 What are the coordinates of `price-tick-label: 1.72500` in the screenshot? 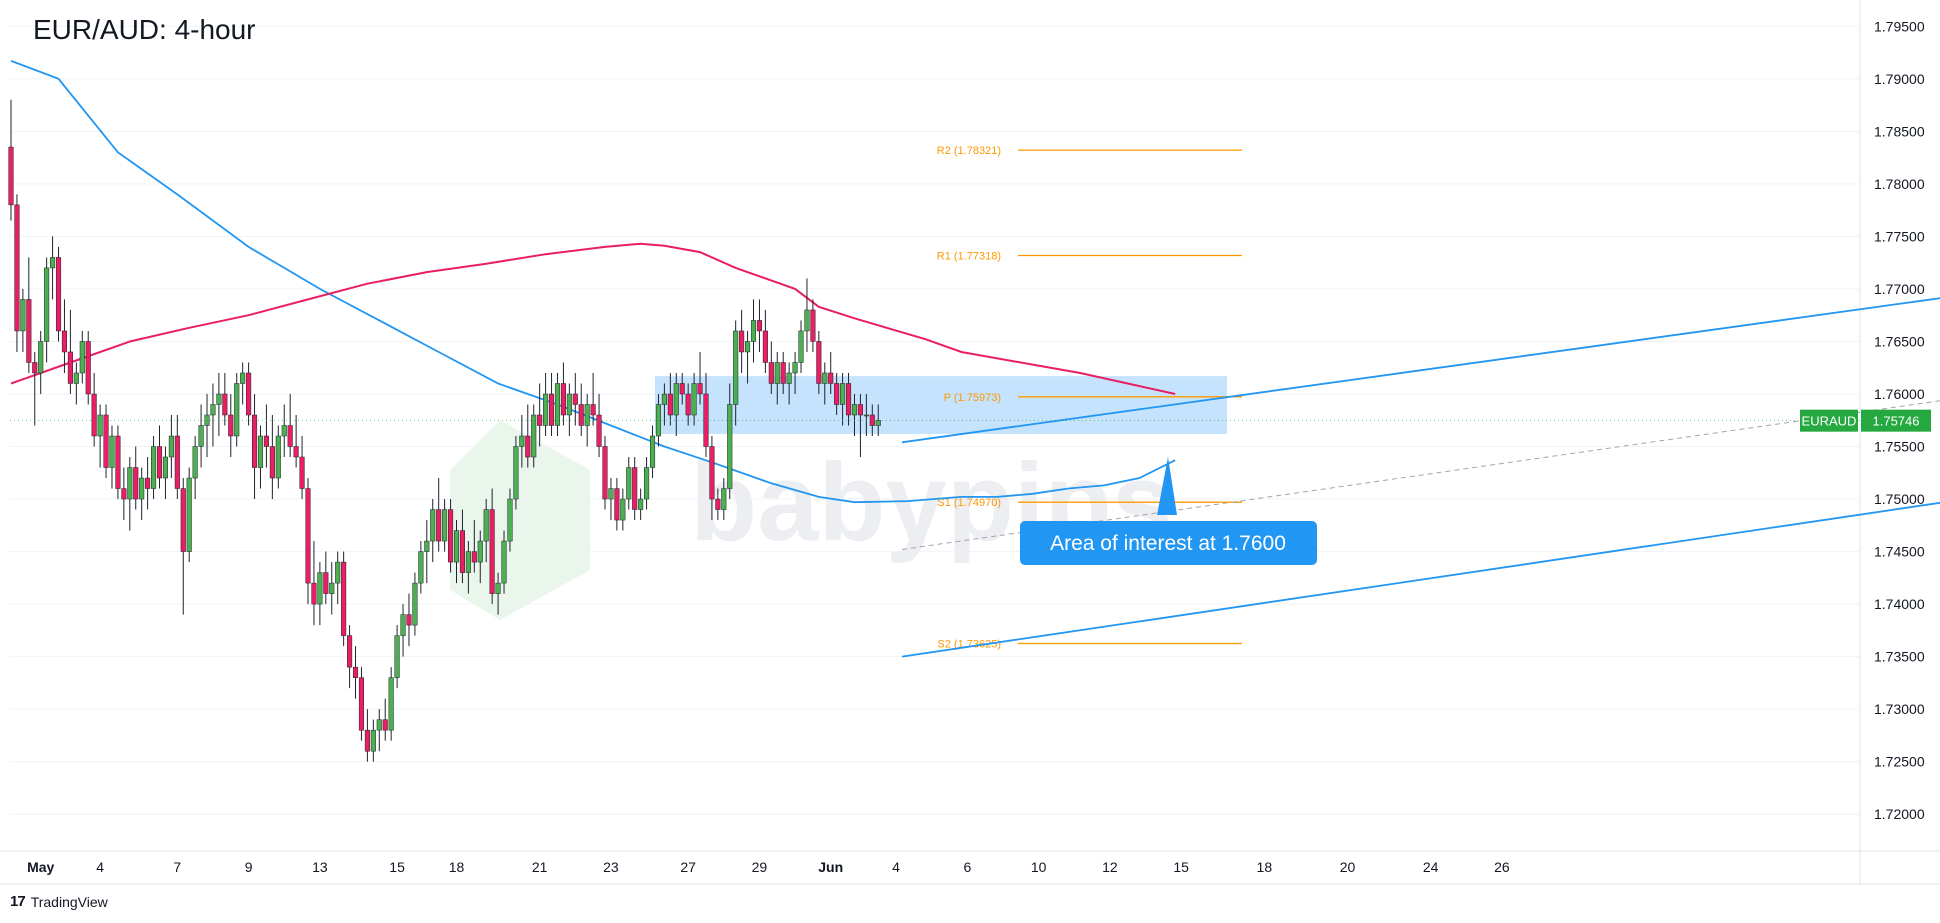 It's located at (1899, 762).